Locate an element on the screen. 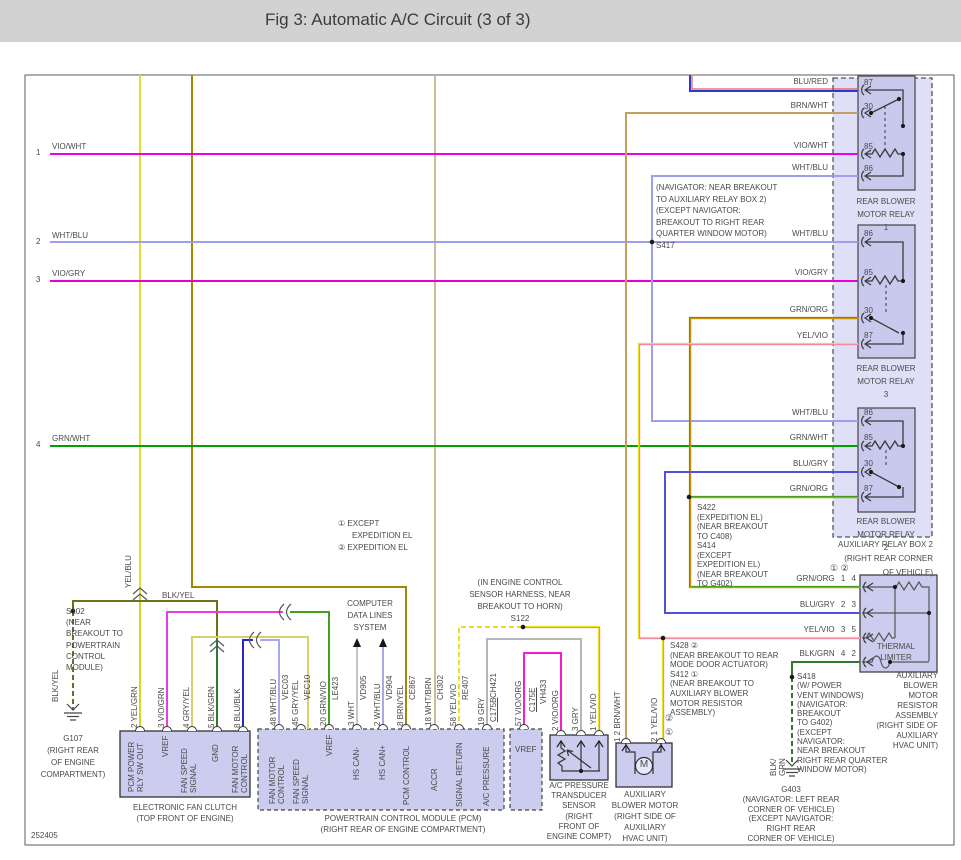  relay2-pin-86: 86 is located at coordinates (868, 412).